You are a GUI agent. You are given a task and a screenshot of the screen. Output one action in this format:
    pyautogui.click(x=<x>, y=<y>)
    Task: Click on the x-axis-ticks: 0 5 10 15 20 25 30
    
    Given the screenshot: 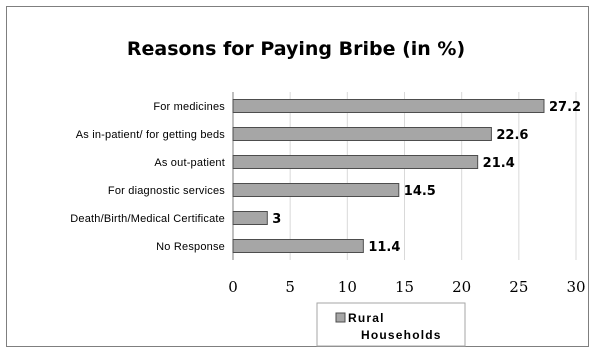 What is the action you would take?
    pyautogui.click(x=406, y=287)
    